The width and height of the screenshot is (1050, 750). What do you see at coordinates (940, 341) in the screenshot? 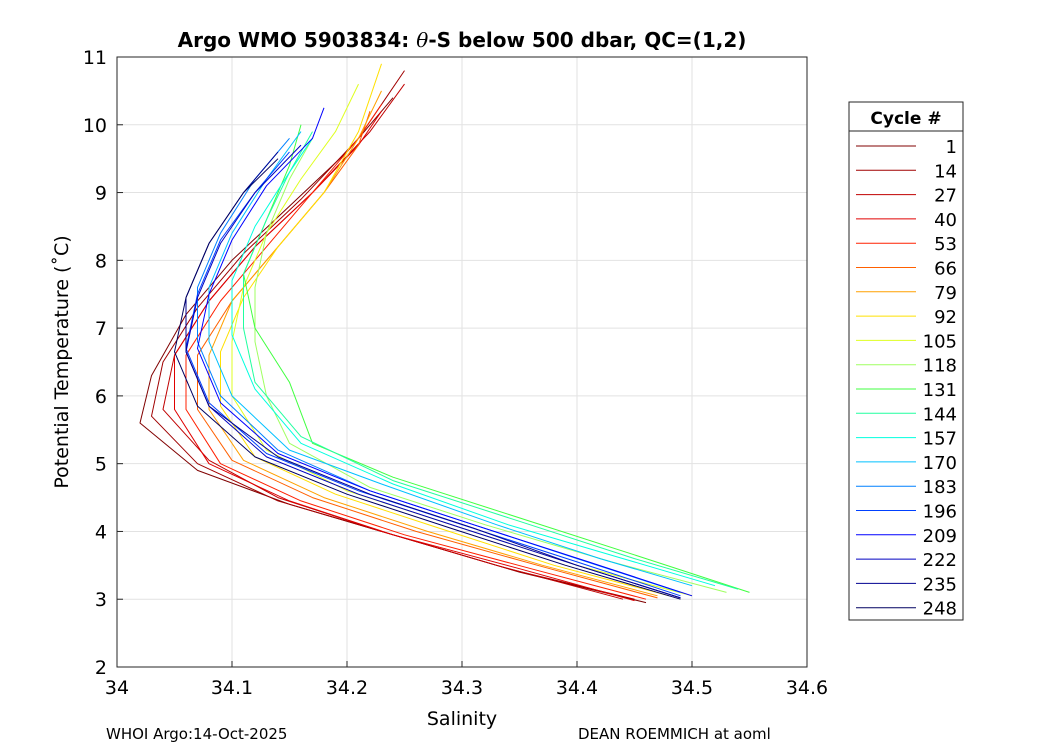
I see `legend-label: 105` at bounding box center [940, 341].